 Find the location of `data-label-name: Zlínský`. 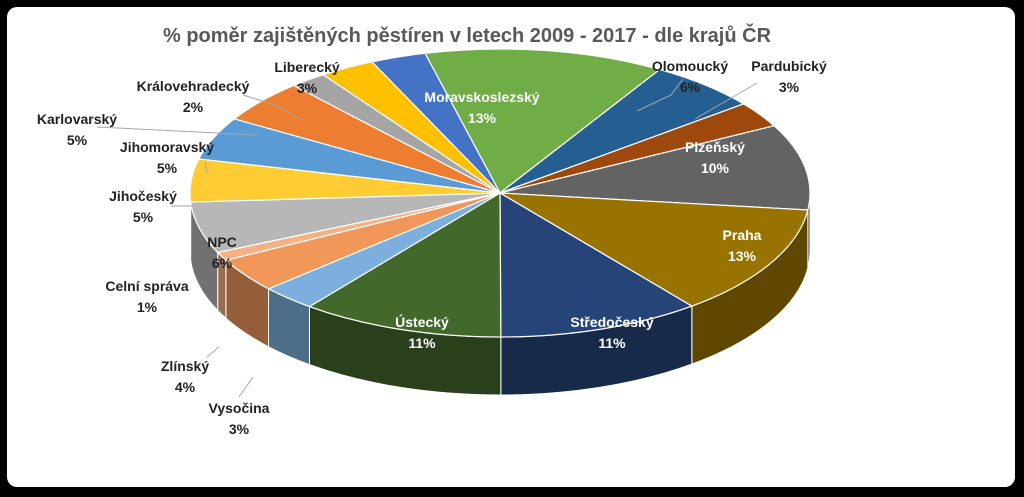

data-label-name: Zlínský is located at coordinates (185, 366).